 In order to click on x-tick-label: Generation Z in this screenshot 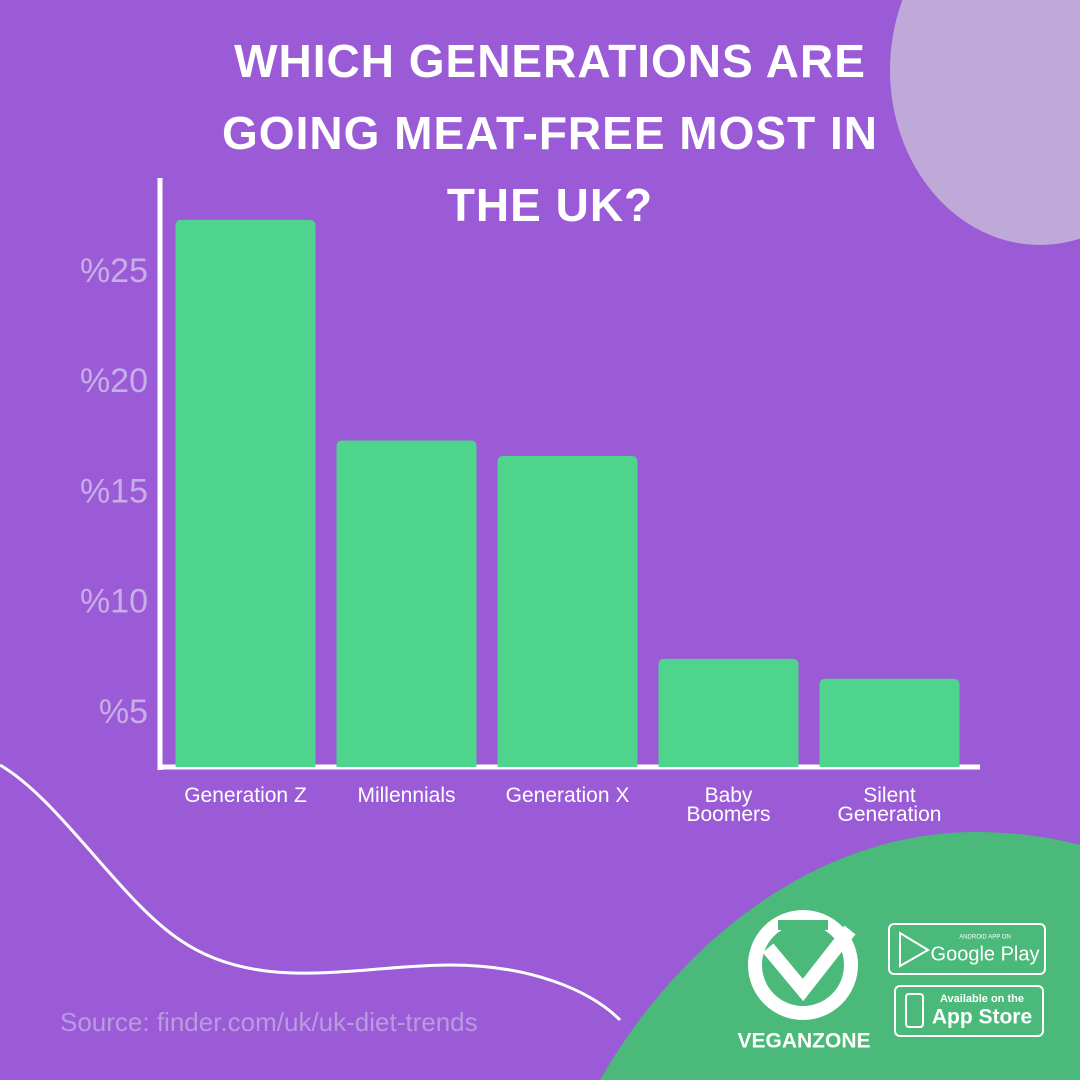, I will do `click(245, 796)`.